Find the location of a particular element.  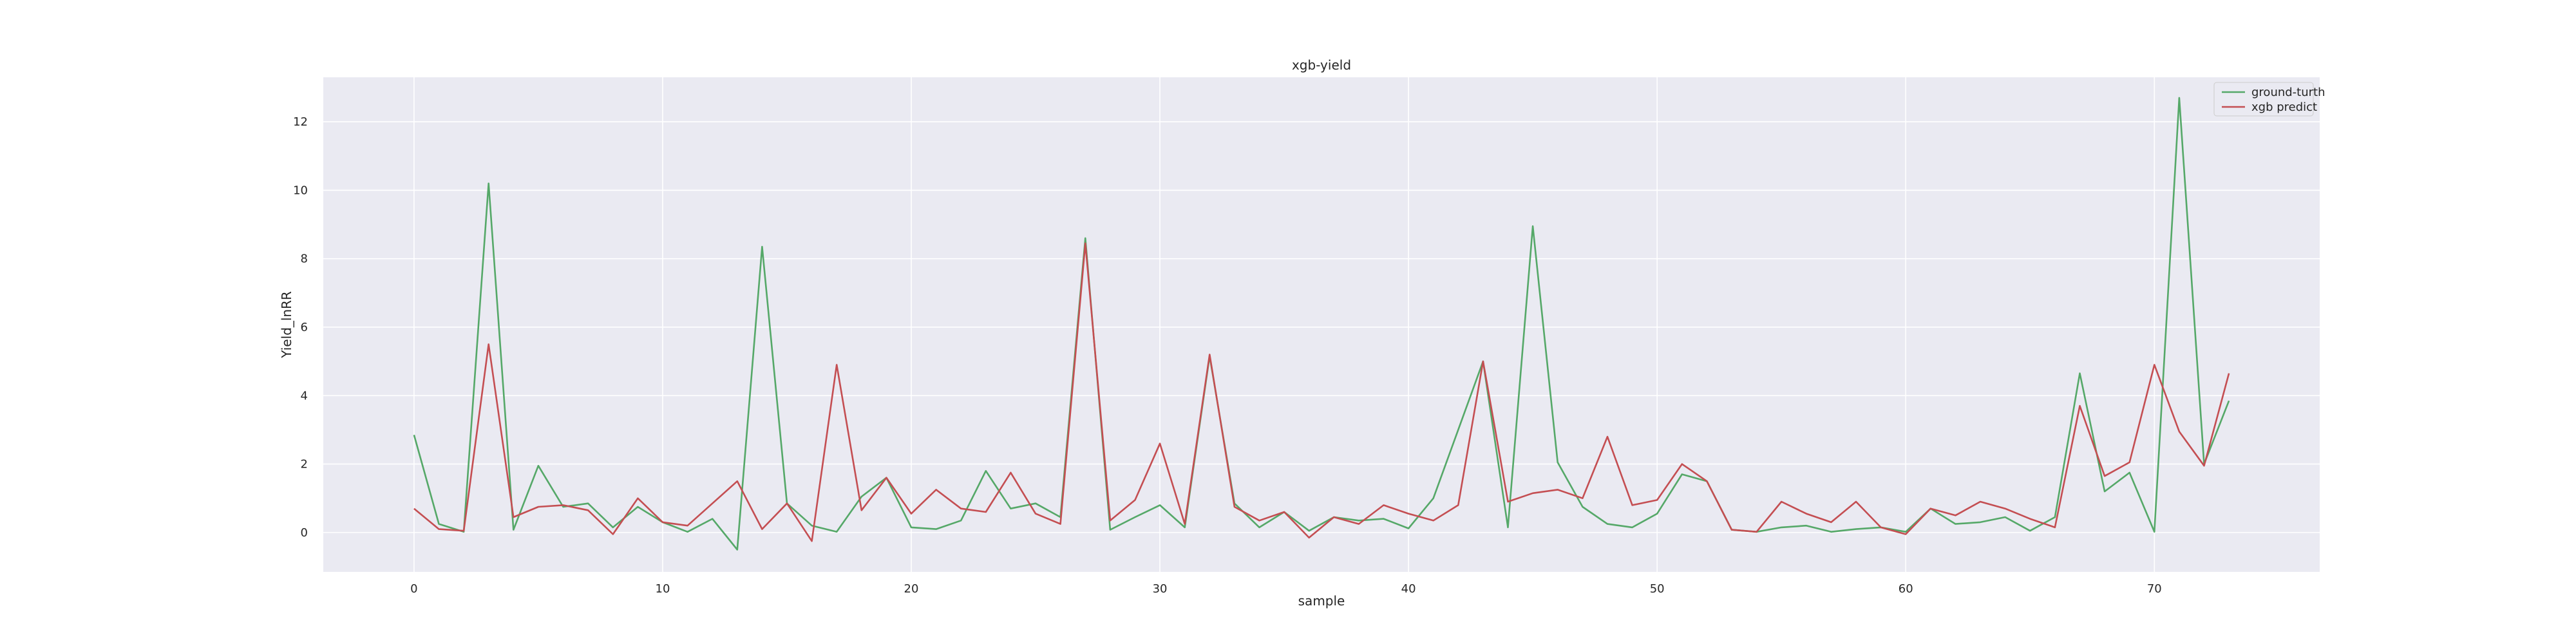

y-axis-ticks: 0 2 4 6 8 10 12 is located at coordinates (301, 327).